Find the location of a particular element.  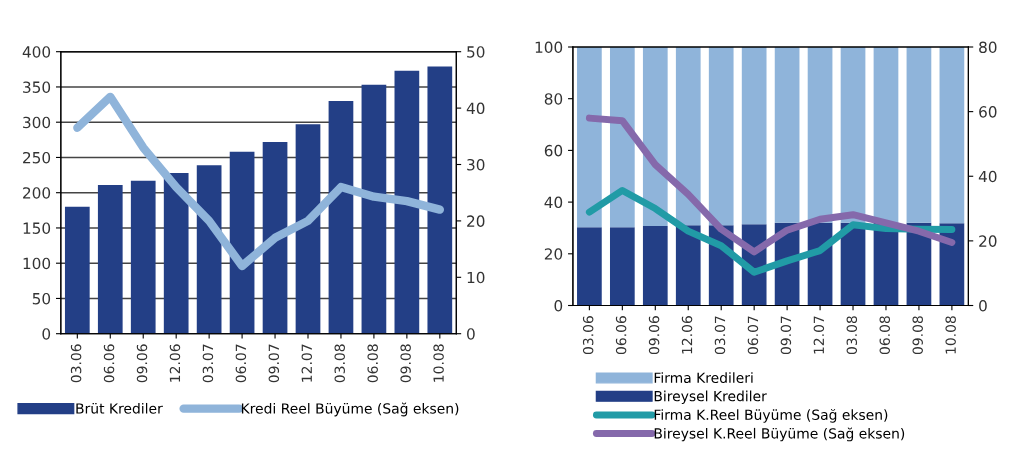

legend-label: Firma Kredileri is located at coordinates (703, 378).